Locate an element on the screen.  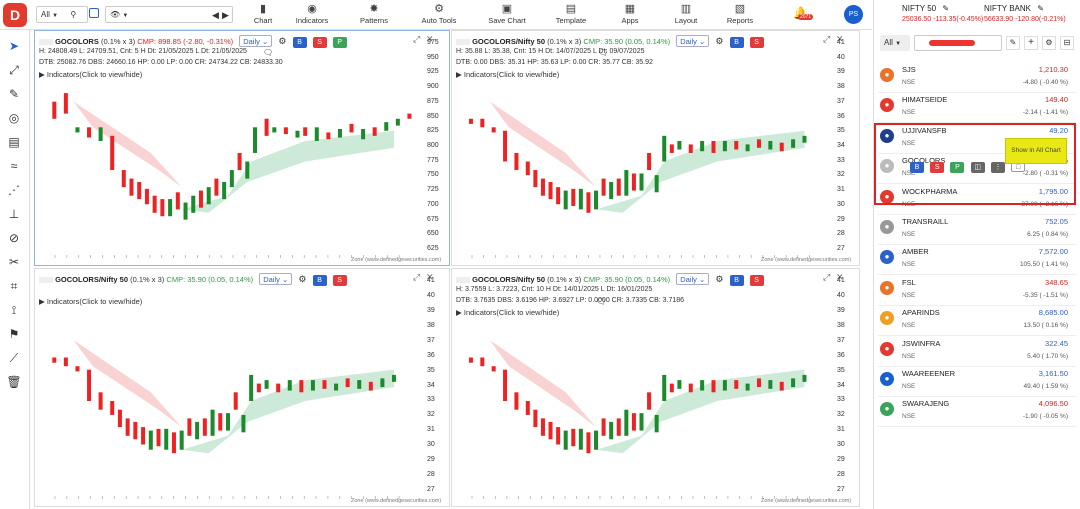
nav-apps: ▦ Apps is located at coordinates (630, 14).